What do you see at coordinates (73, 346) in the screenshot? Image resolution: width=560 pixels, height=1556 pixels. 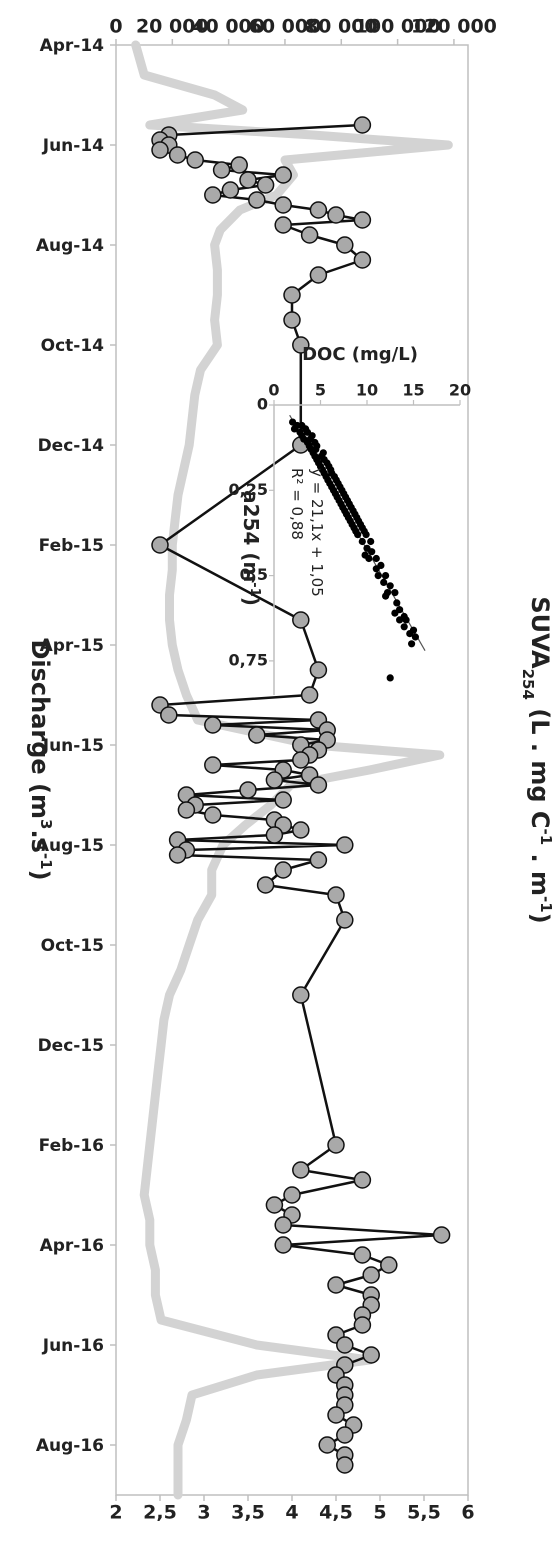 I see `x-tick-label: Oct-14` at bounding box center [73, 346].